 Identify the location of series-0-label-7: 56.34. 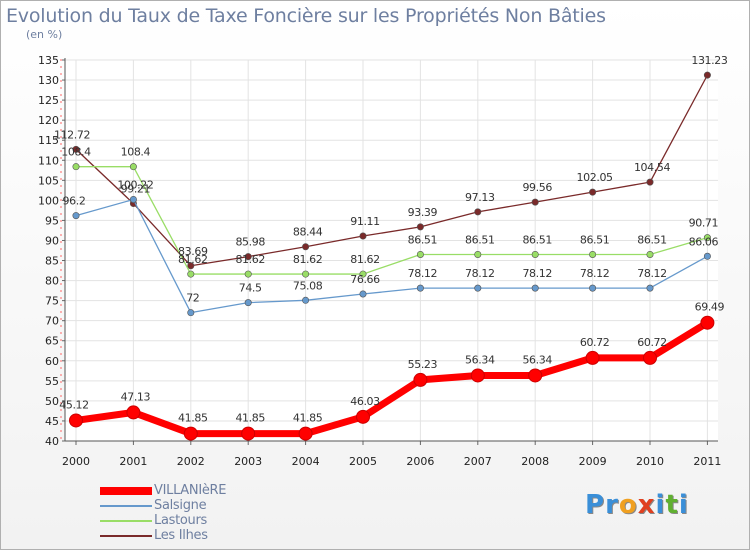
(480, 359).